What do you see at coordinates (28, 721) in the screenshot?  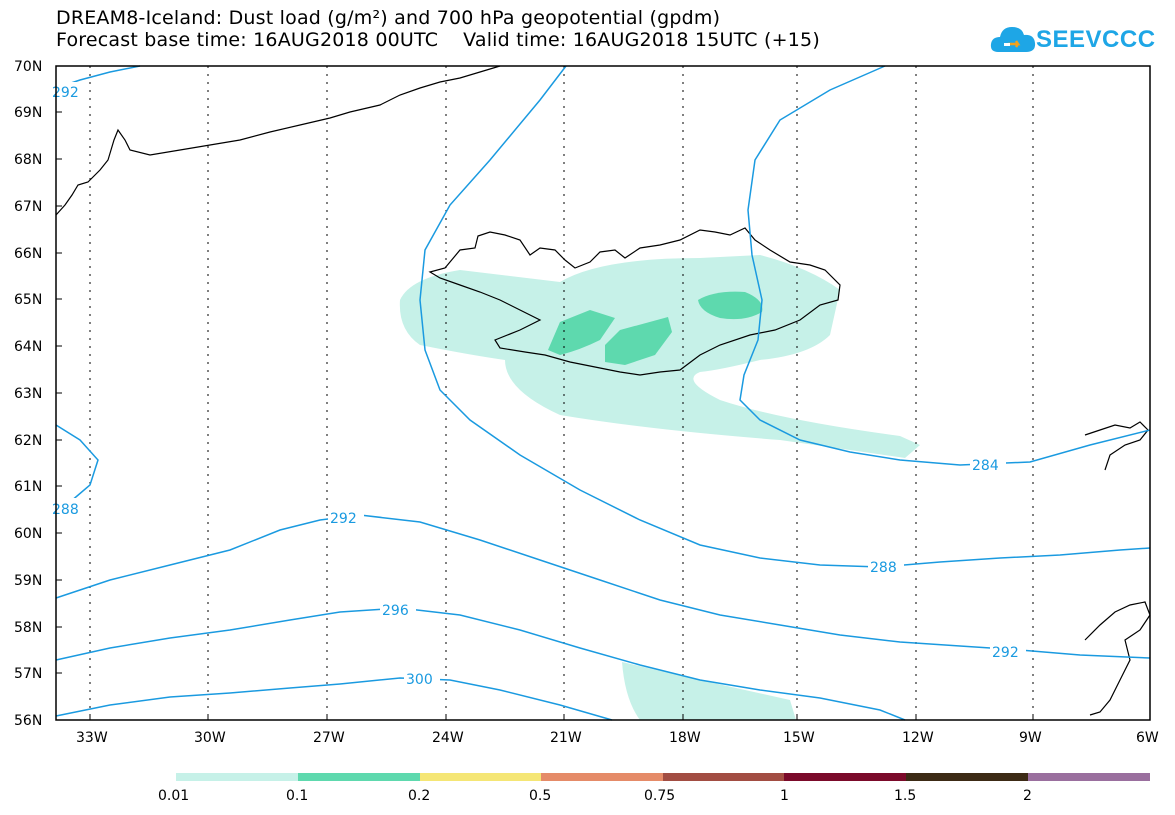 I see `lat-tick-label: 56N` at bounding box center [28, 721].